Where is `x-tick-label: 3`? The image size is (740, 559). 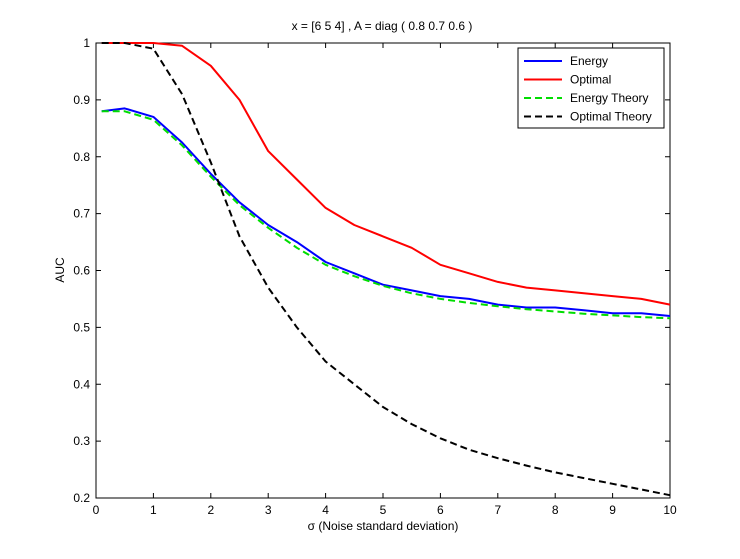
x-tick-label: 3 is located at coordinates (268, 510).